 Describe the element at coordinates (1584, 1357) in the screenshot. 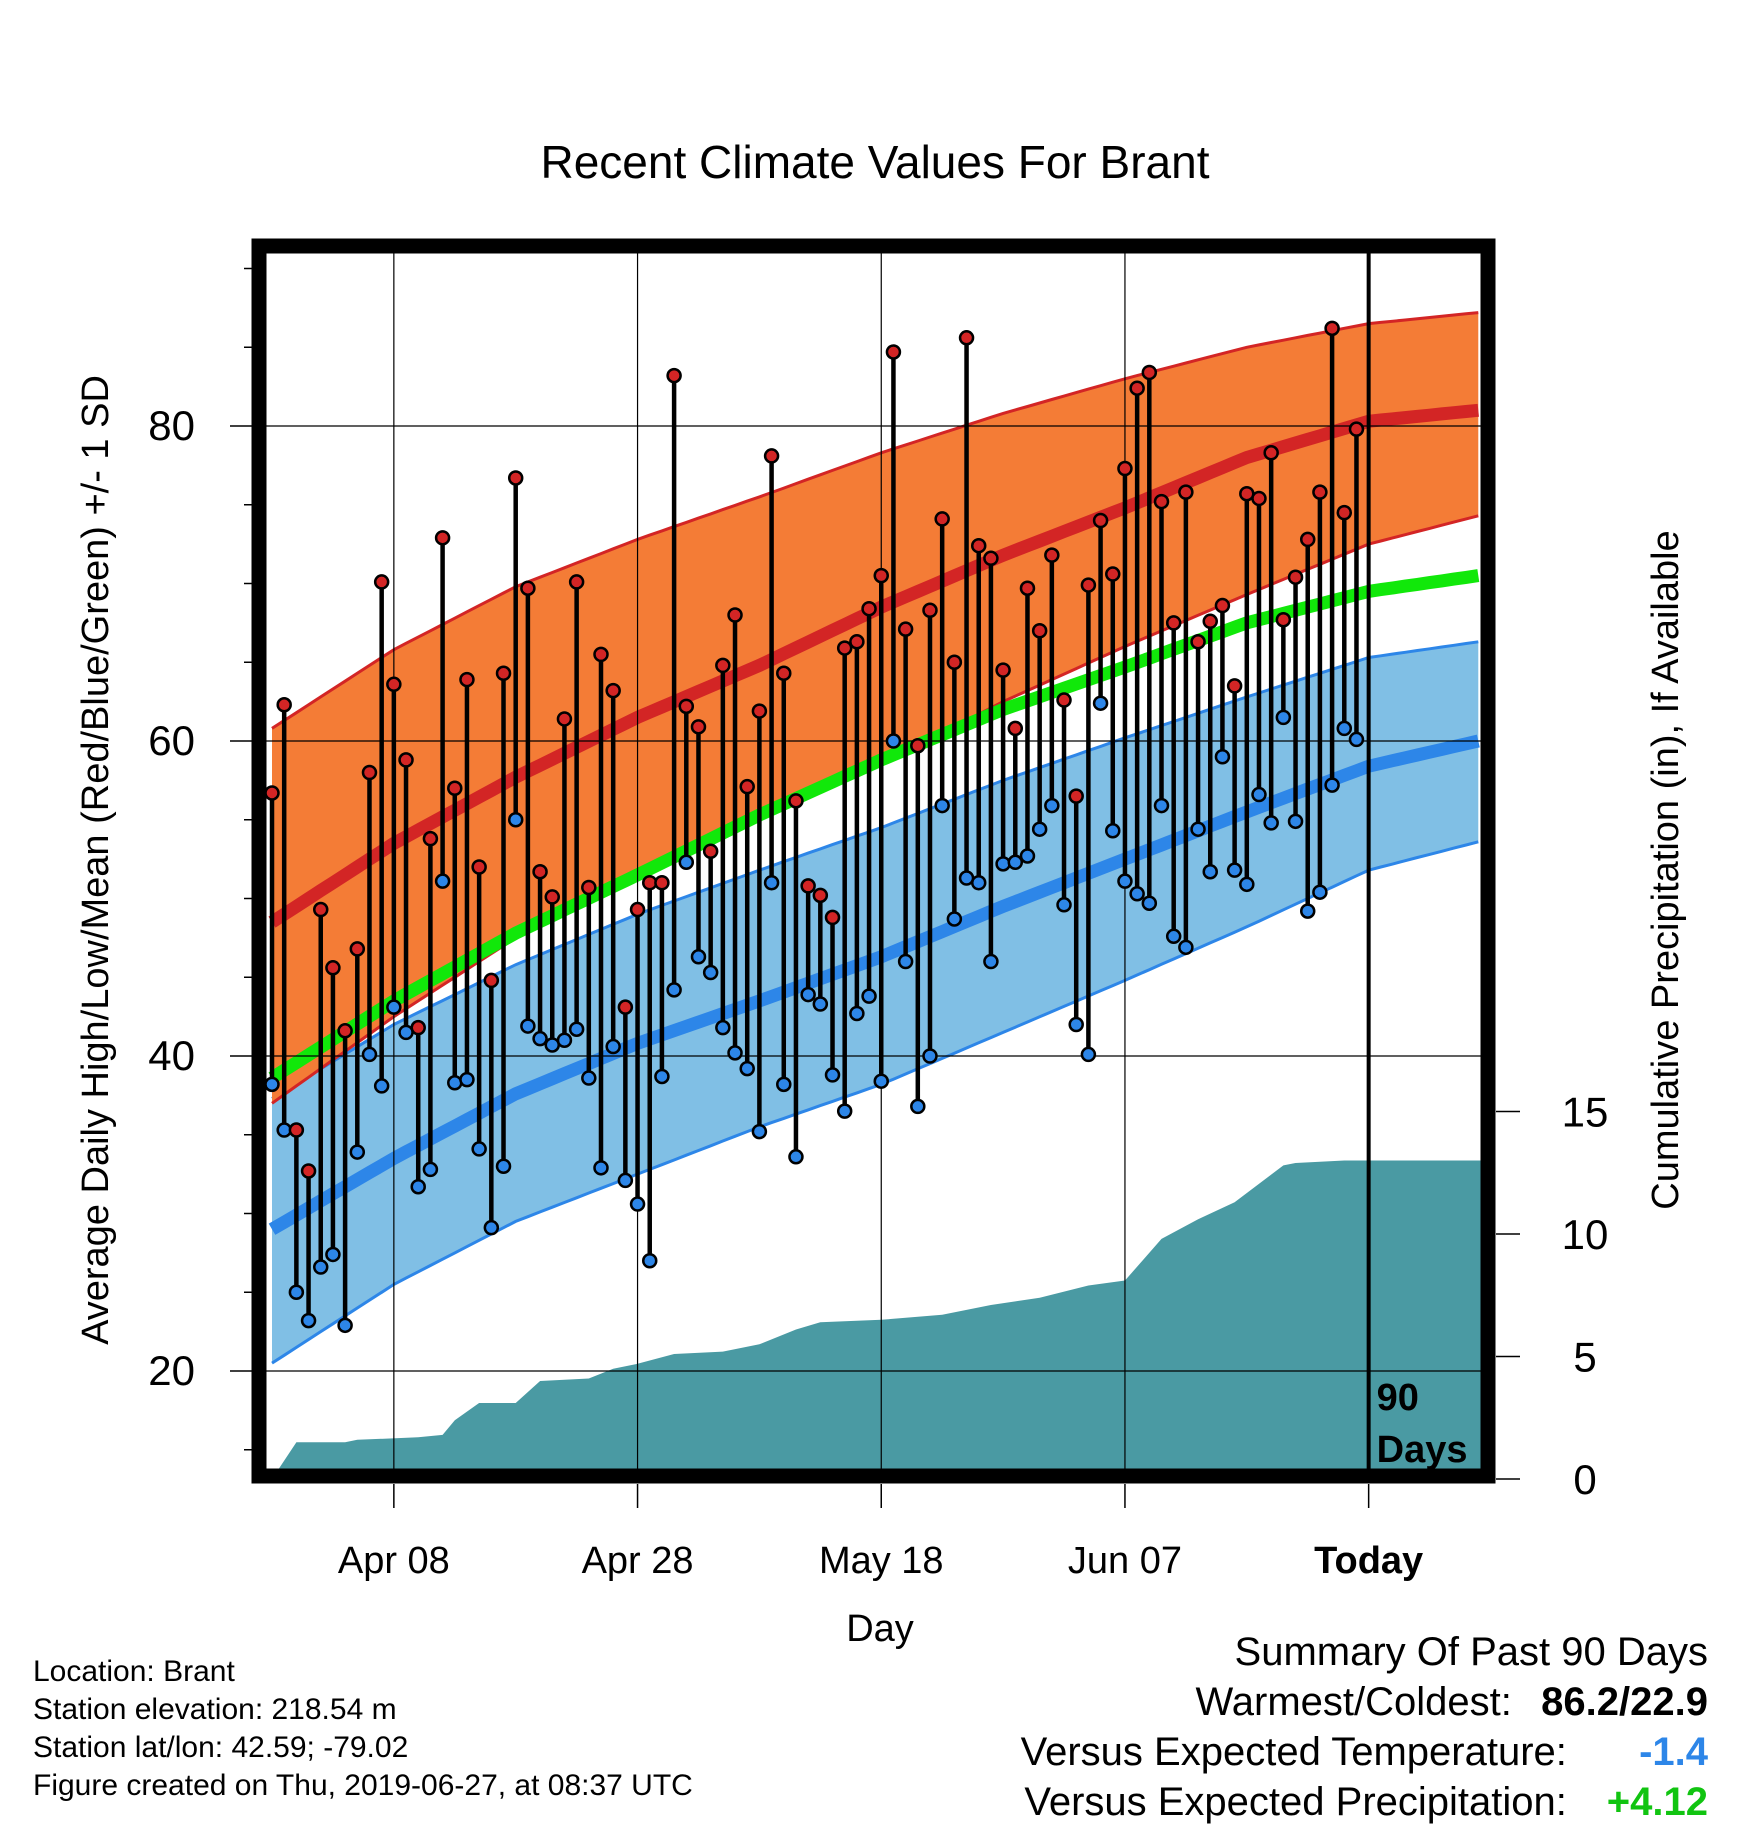

I see `y2-tick-label: 5` at that location.